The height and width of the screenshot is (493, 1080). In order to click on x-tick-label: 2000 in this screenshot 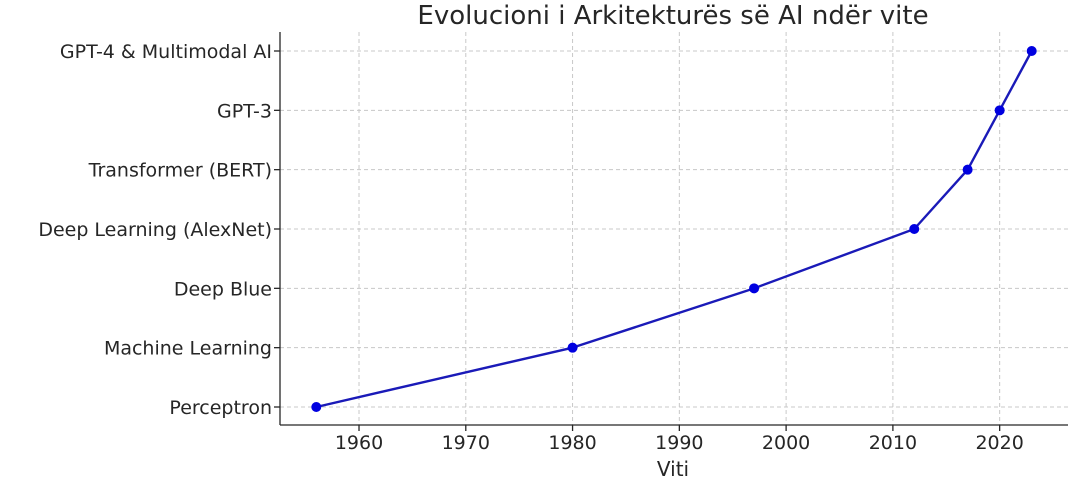, I will do `click(786, 443)`.